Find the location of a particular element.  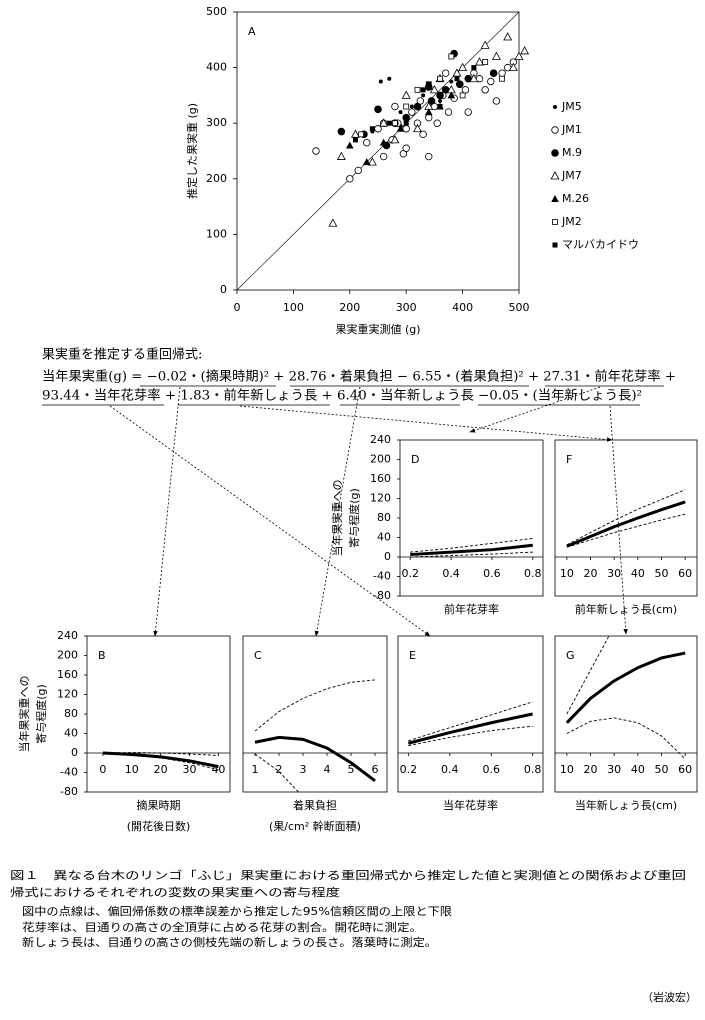

equation-heading: 果実重を推定する重回帰式: is located at coordinates (122, 355).